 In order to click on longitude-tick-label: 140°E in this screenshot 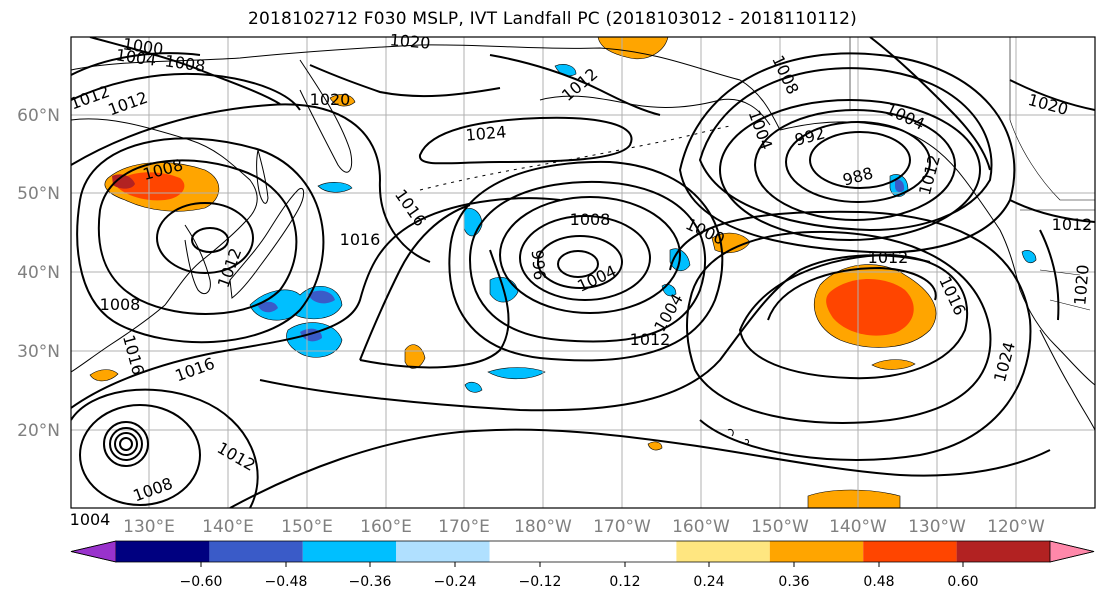, I will do `click(228, 527)`.